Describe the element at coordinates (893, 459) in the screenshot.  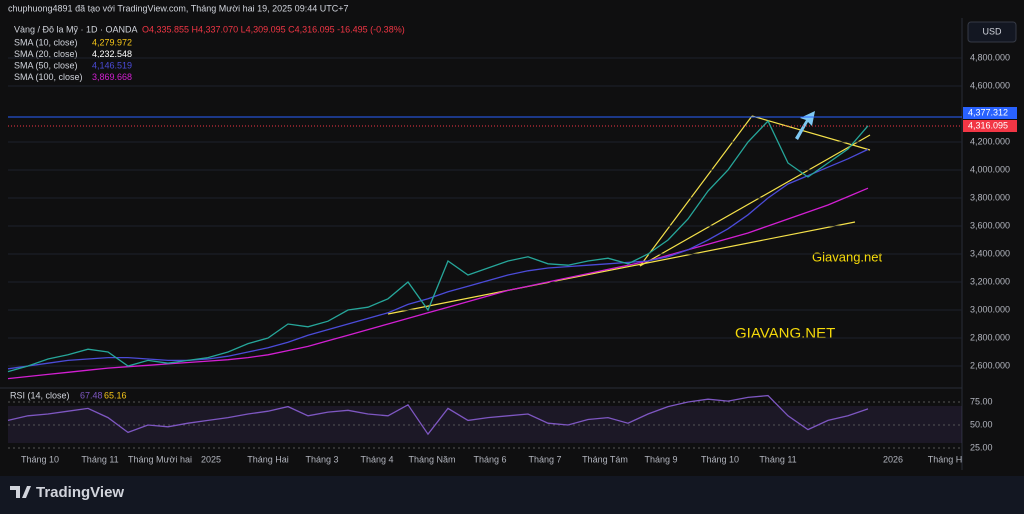
I see `x-tick-label: 2026` at that location.